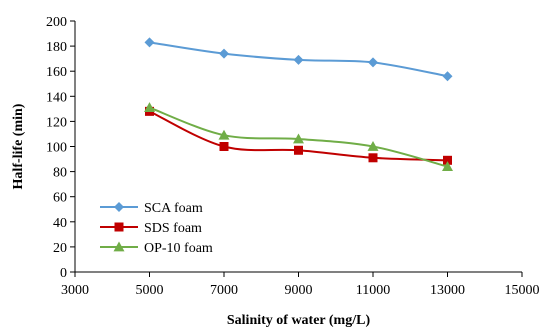  Describe the element at coordinates (56, 47) in the screenshot. I see `y-tick-label: 180` at that location.